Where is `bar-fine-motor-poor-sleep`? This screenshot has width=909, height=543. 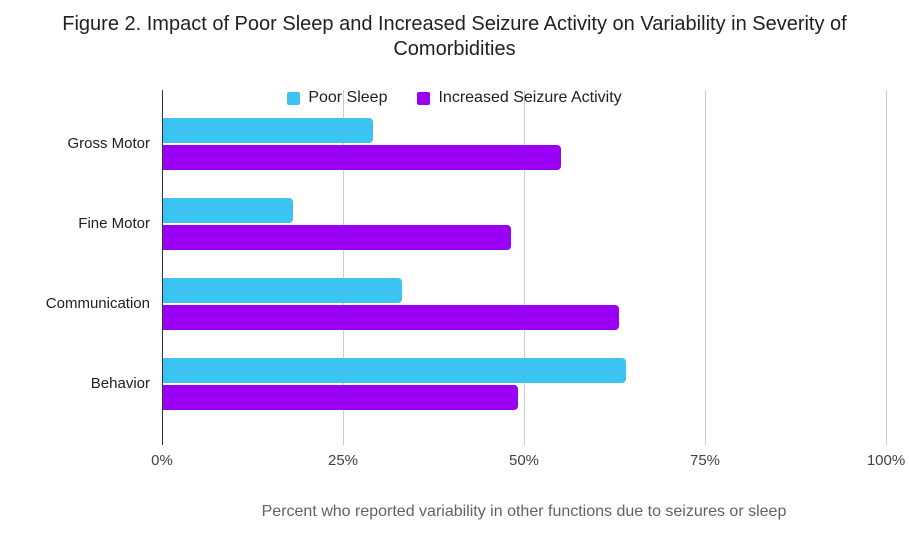 bar-fine-motor-poor-sleep is located at coordinates (228, 210).